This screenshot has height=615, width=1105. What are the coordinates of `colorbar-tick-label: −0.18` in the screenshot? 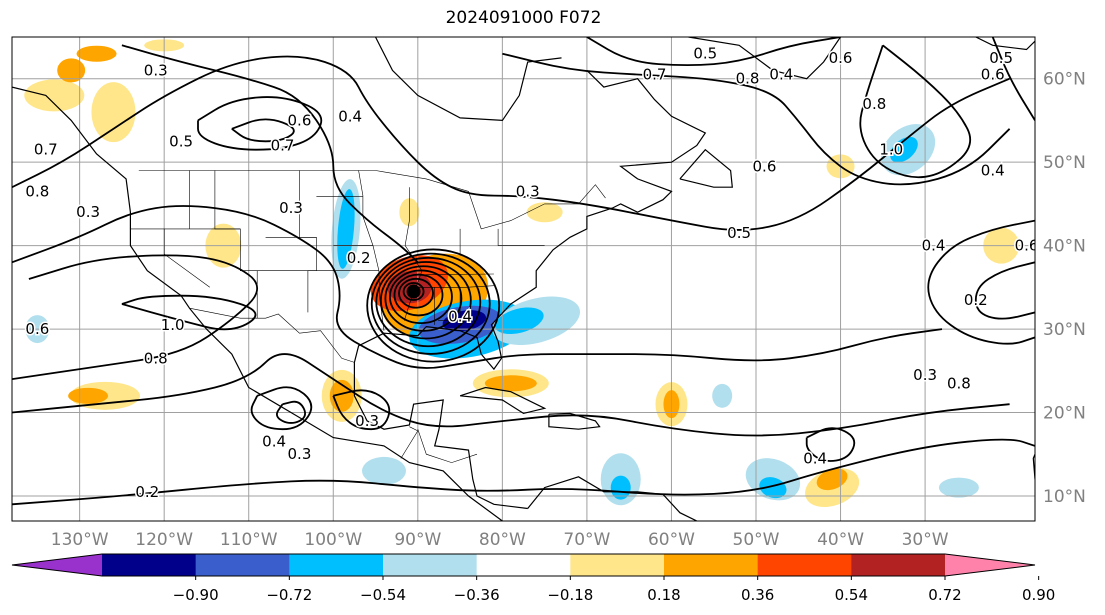 It's located at (570, 595).